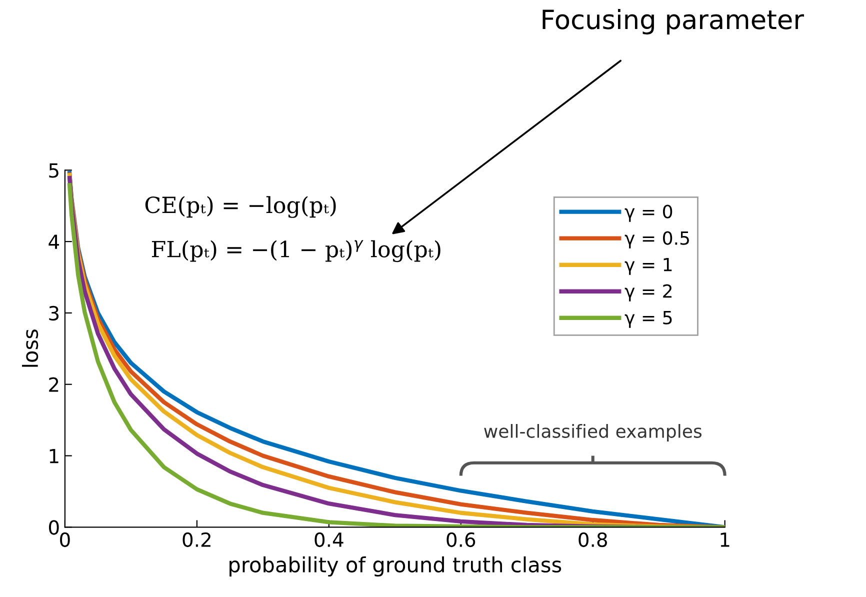 The height and width of the screenshot is (597, 866). I want to click on x-tick-label: 0.8, so click(592, 540).